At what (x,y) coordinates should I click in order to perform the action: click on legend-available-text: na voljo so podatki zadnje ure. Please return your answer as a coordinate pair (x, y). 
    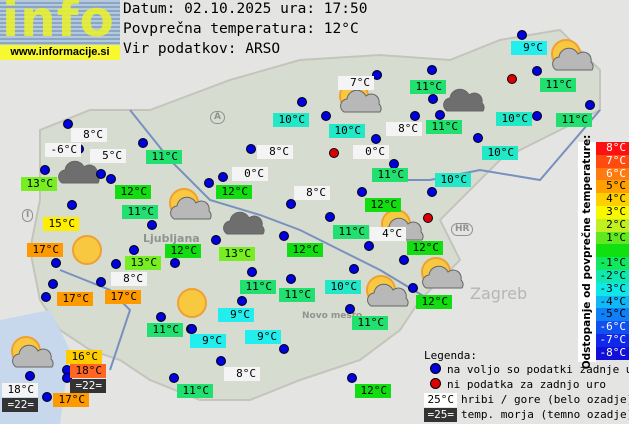
    Looking at the image, I should click on (538, 369).